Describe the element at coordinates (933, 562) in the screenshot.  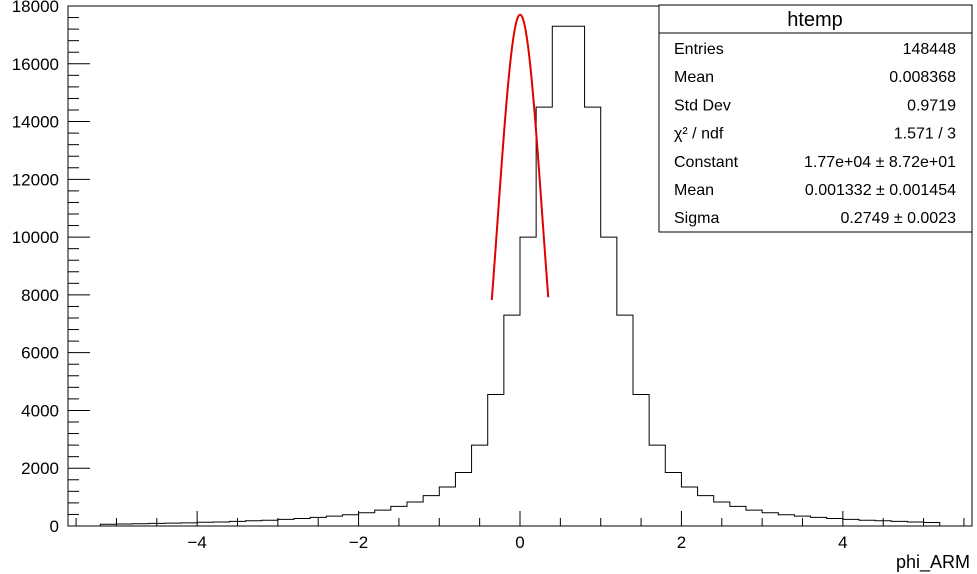
I see `x-axis-label: phi_ARM` at that location.